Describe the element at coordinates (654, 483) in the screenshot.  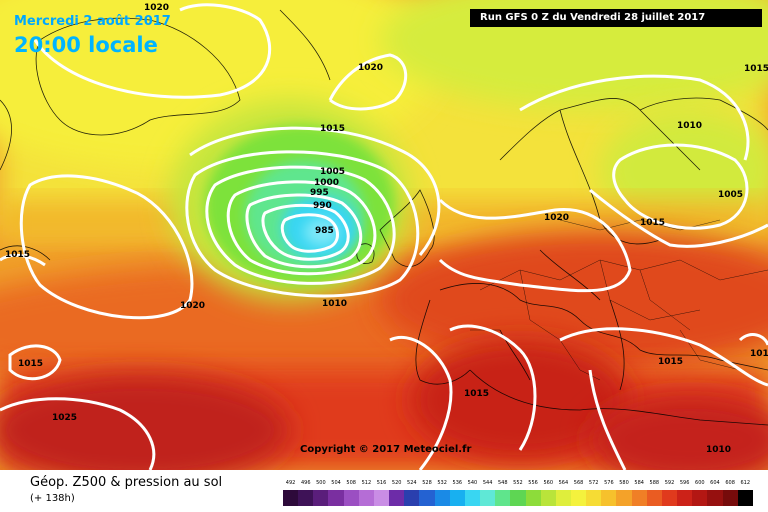
I see `color-scale-value: 588` at that location.